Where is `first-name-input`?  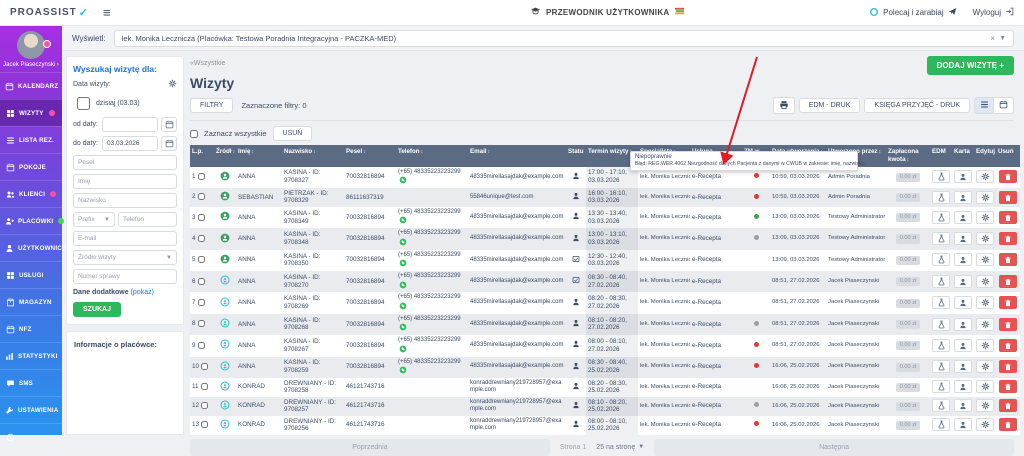 first-name-input is located at coordinates (125, 181).